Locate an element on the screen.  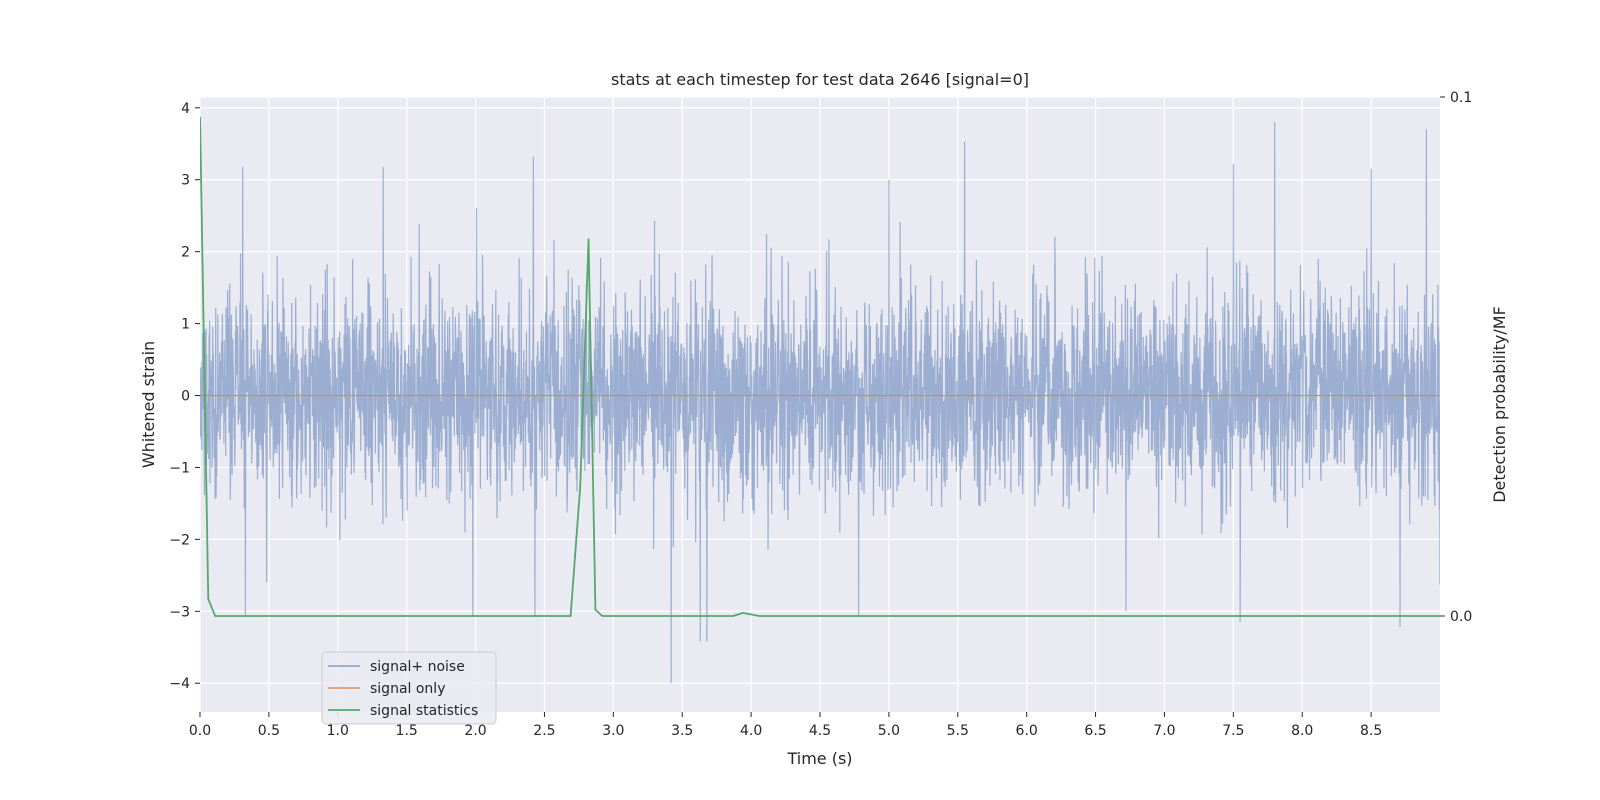
y-tick-label: −2 is located at coordinates (179, 540).